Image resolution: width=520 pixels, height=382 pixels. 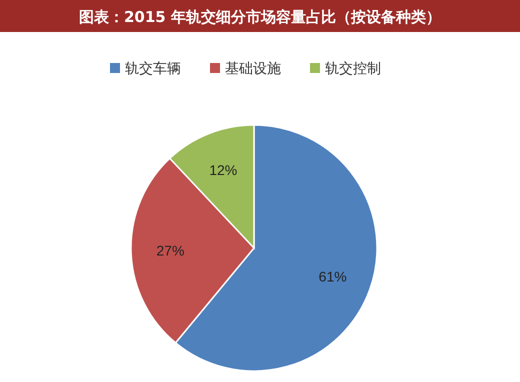 What do you see at coordinates (153, 69) in the screenshot?
I see `legend-label: 轨交车辆` at bounding box center [153, 69].